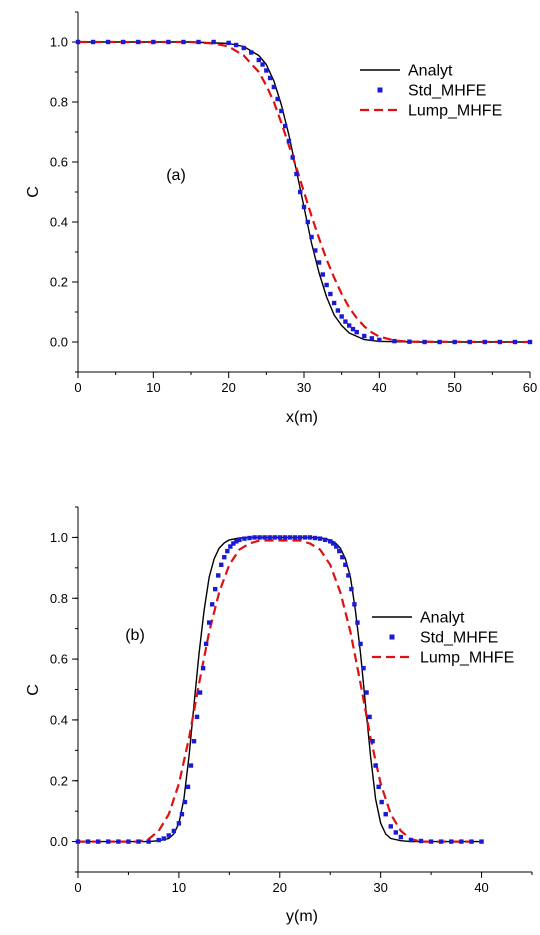 Image resolution: width=540 pixels, height=935 pixels. Describe the element at coordinates (302, 417) in the screenshot. I see `x-axis-label: x(m)` at that location.